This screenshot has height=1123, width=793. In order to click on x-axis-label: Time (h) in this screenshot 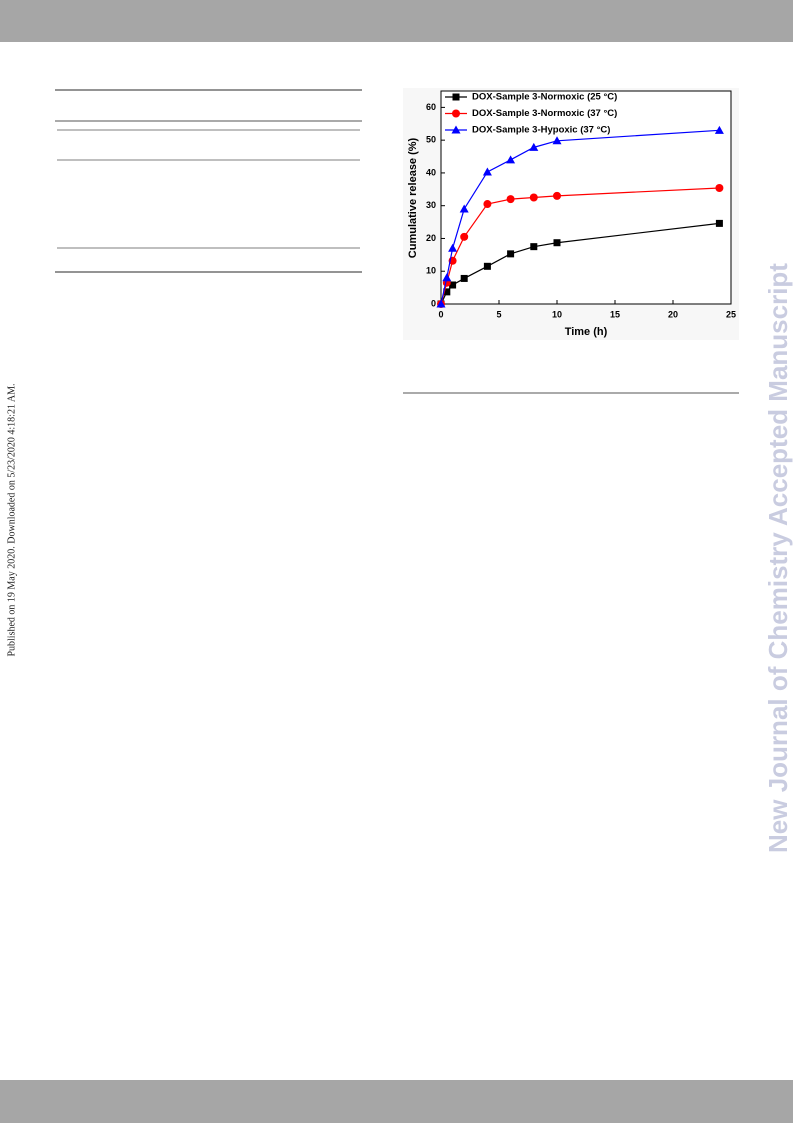, I will do `click(586, 332)`.